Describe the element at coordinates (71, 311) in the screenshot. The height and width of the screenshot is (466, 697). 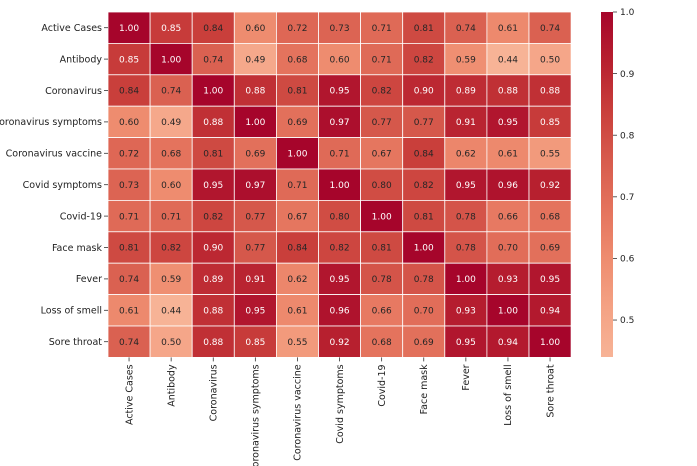
I see `y-tick-label: Loss of smell` at that location.